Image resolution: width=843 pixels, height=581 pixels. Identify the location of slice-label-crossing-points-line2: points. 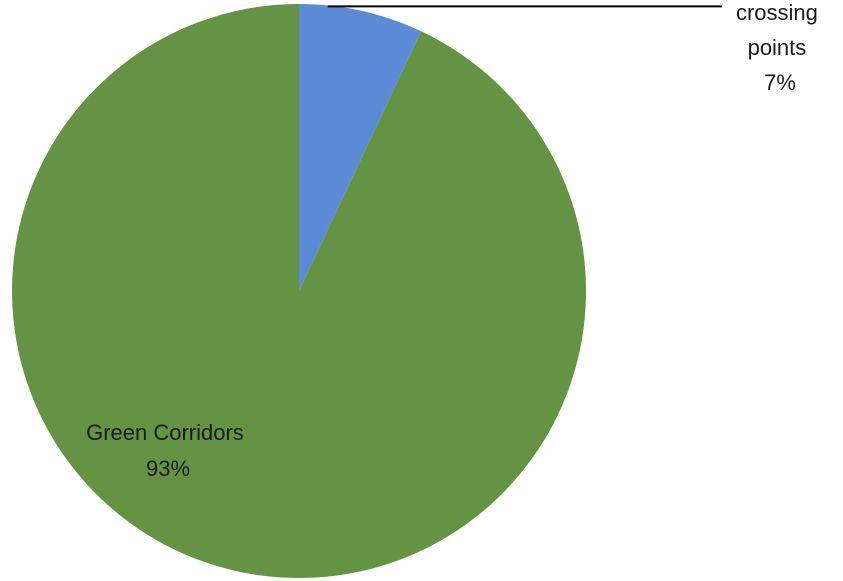
(777, 47).